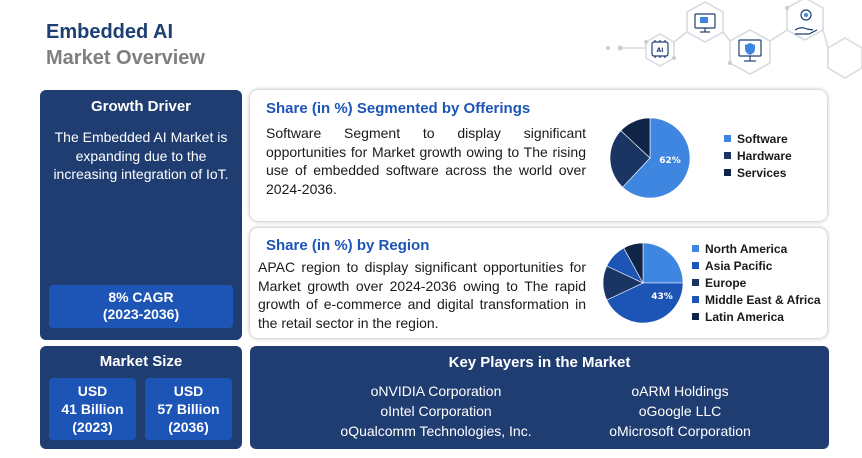  Describe the element at coordinates (539, 362) in the screenshot. I see `key-players-heading: Key Players in the Market` at that location.